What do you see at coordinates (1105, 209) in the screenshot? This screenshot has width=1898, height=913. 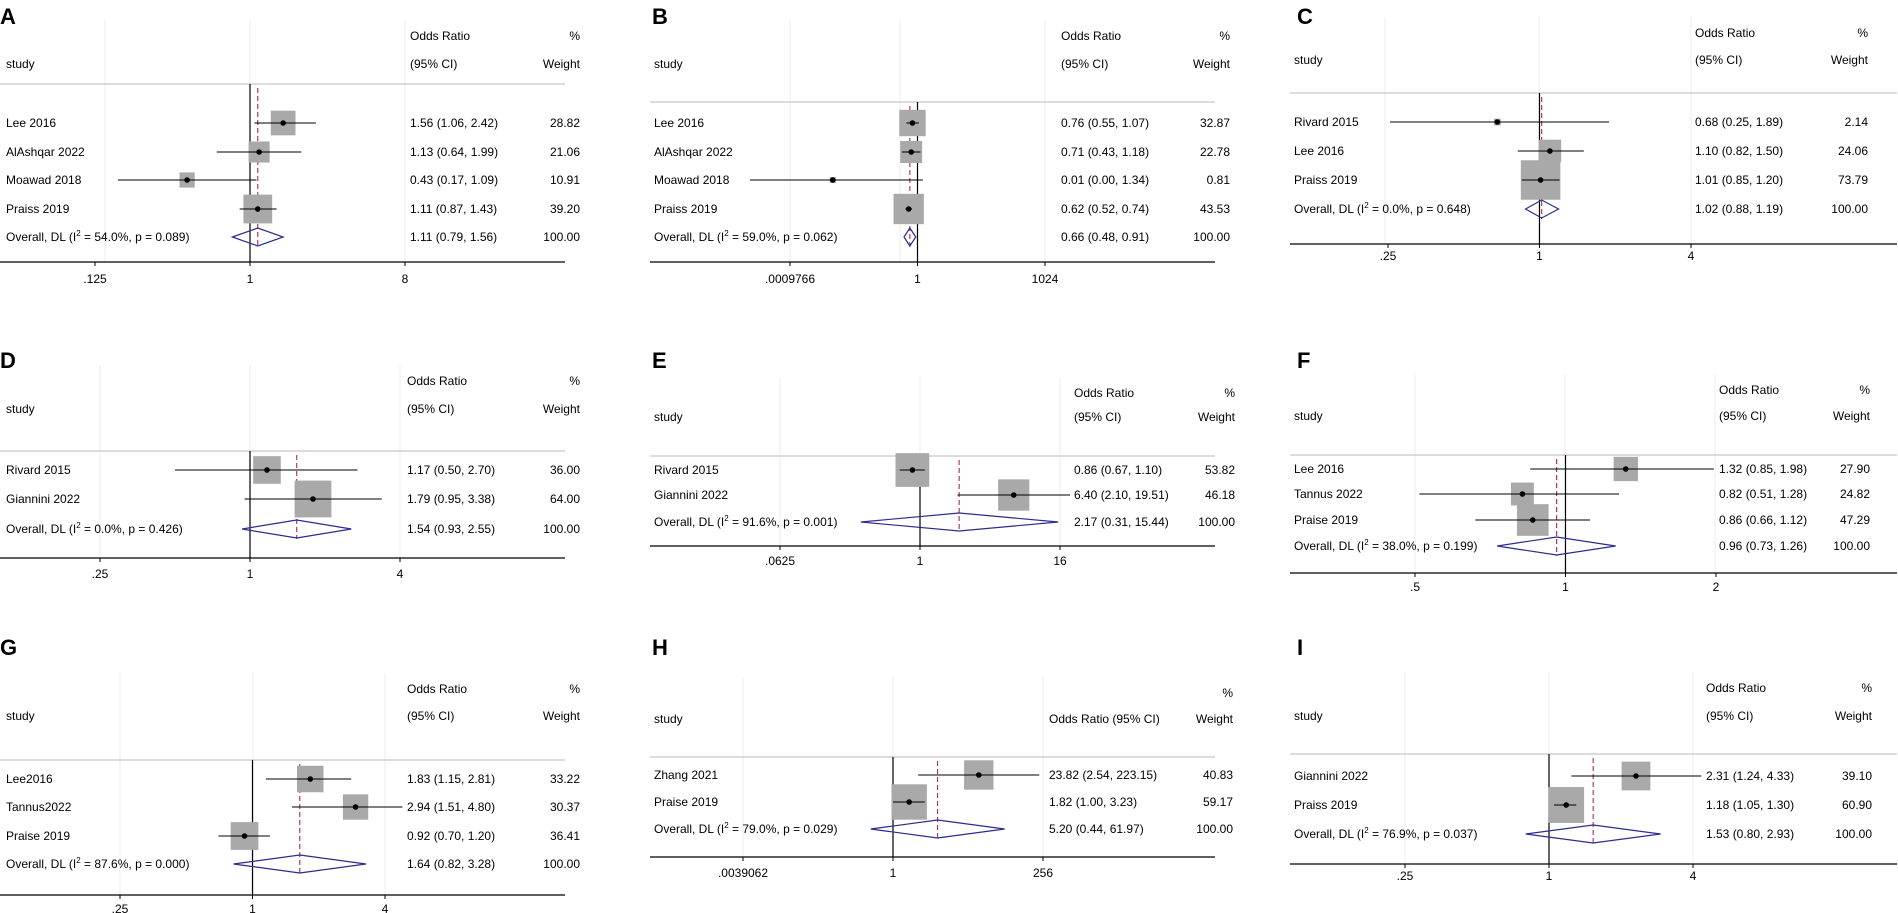 I see `study-or-ci: 0.62 (0.52, 0.74)` at bounding box center [1105, 209].